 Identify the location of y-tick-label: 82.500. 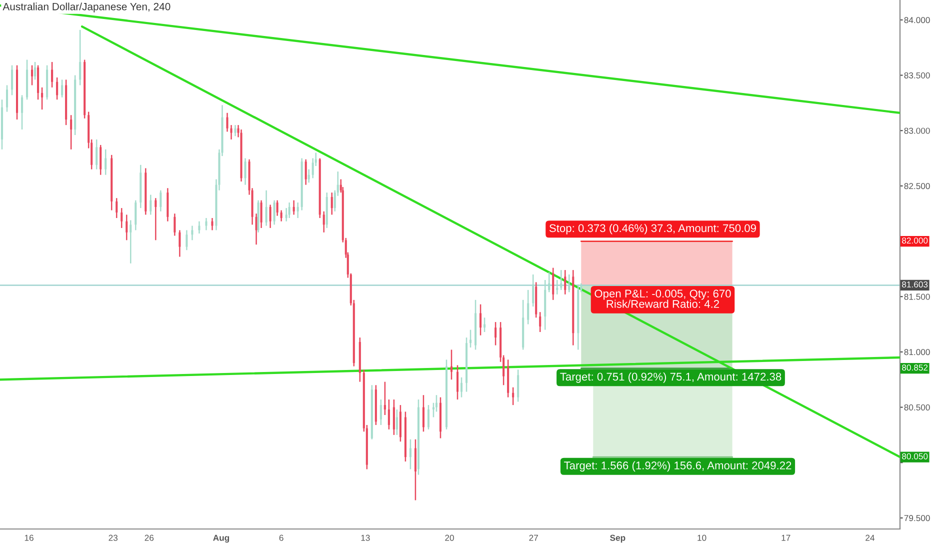
(917, 186).